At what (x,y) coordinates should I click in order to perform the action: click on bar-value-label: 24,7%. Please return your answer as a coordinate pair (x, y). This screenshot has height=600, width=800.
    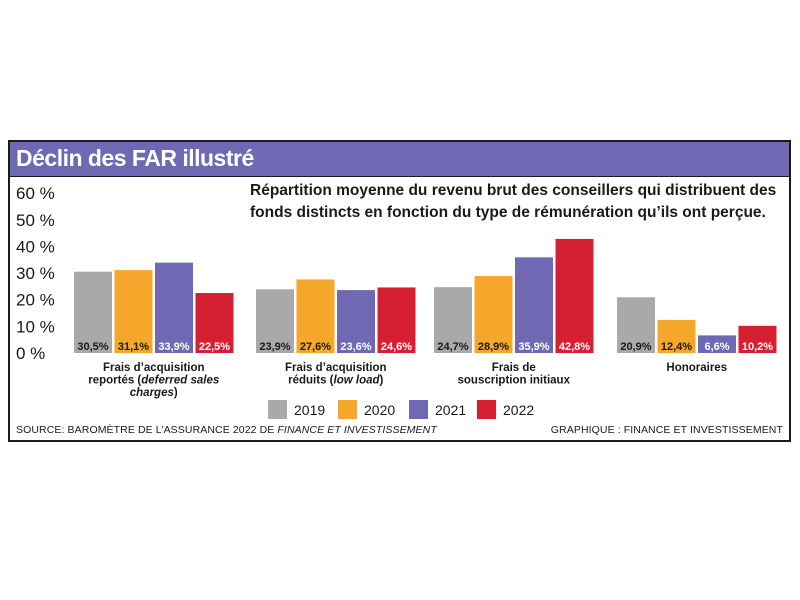
    Looking at the image, I should click on (452, 347).